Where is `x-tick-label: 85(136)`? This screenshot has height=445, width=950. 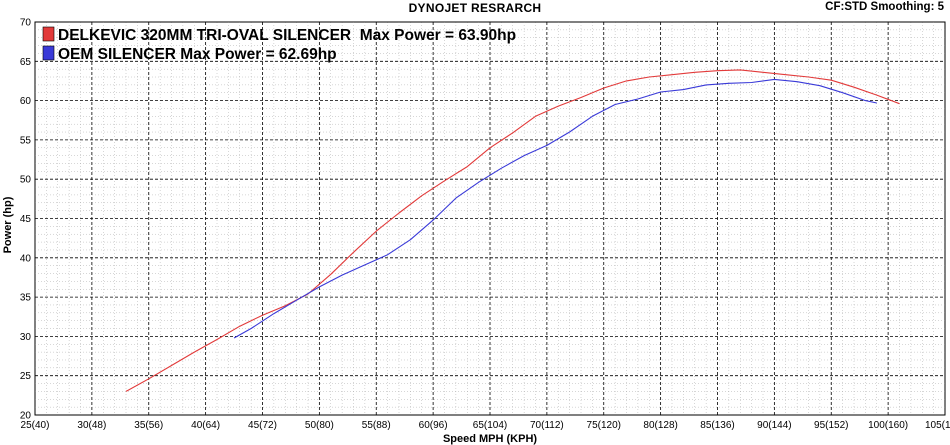 x-tick-label: 85(136) is located at coordinates (717, 425).